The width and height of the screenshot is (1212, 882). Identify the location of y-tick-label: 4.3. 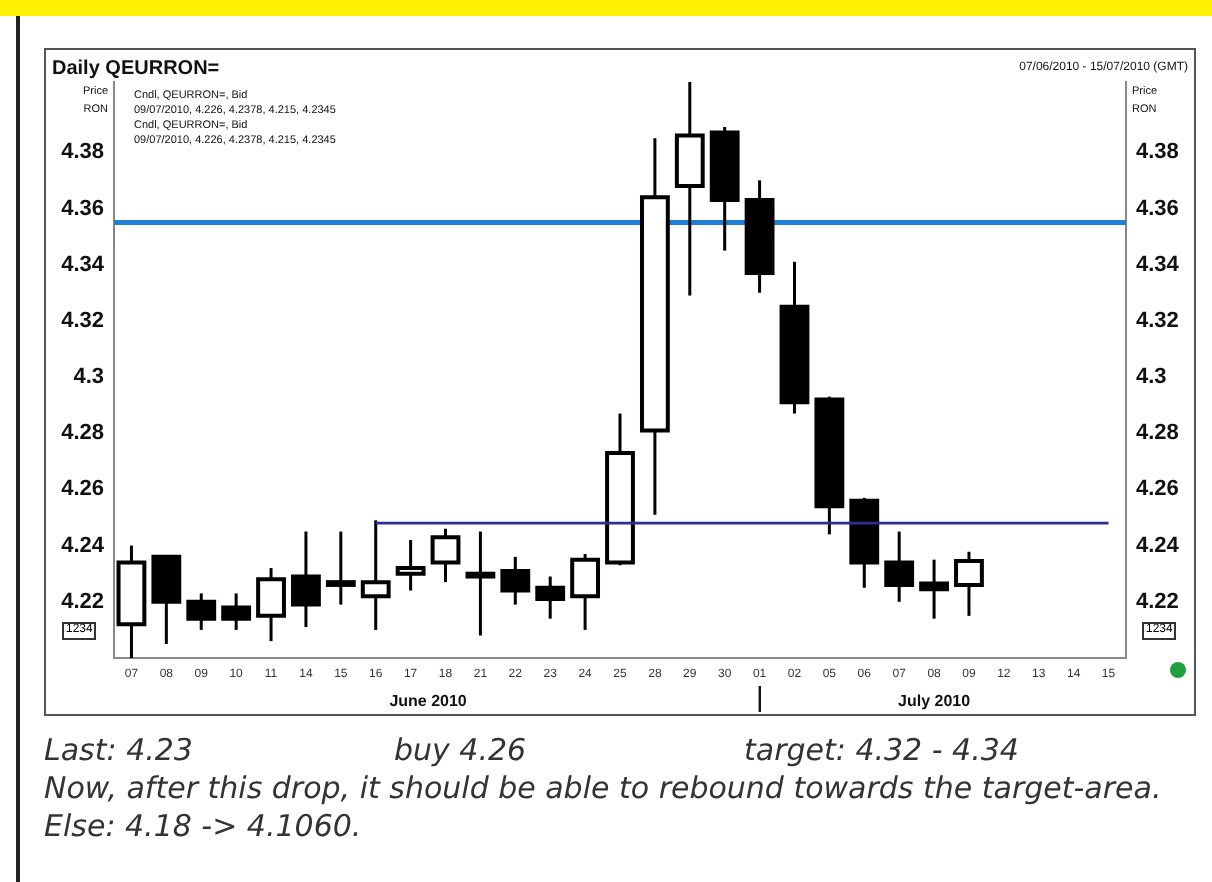
(88, 377).